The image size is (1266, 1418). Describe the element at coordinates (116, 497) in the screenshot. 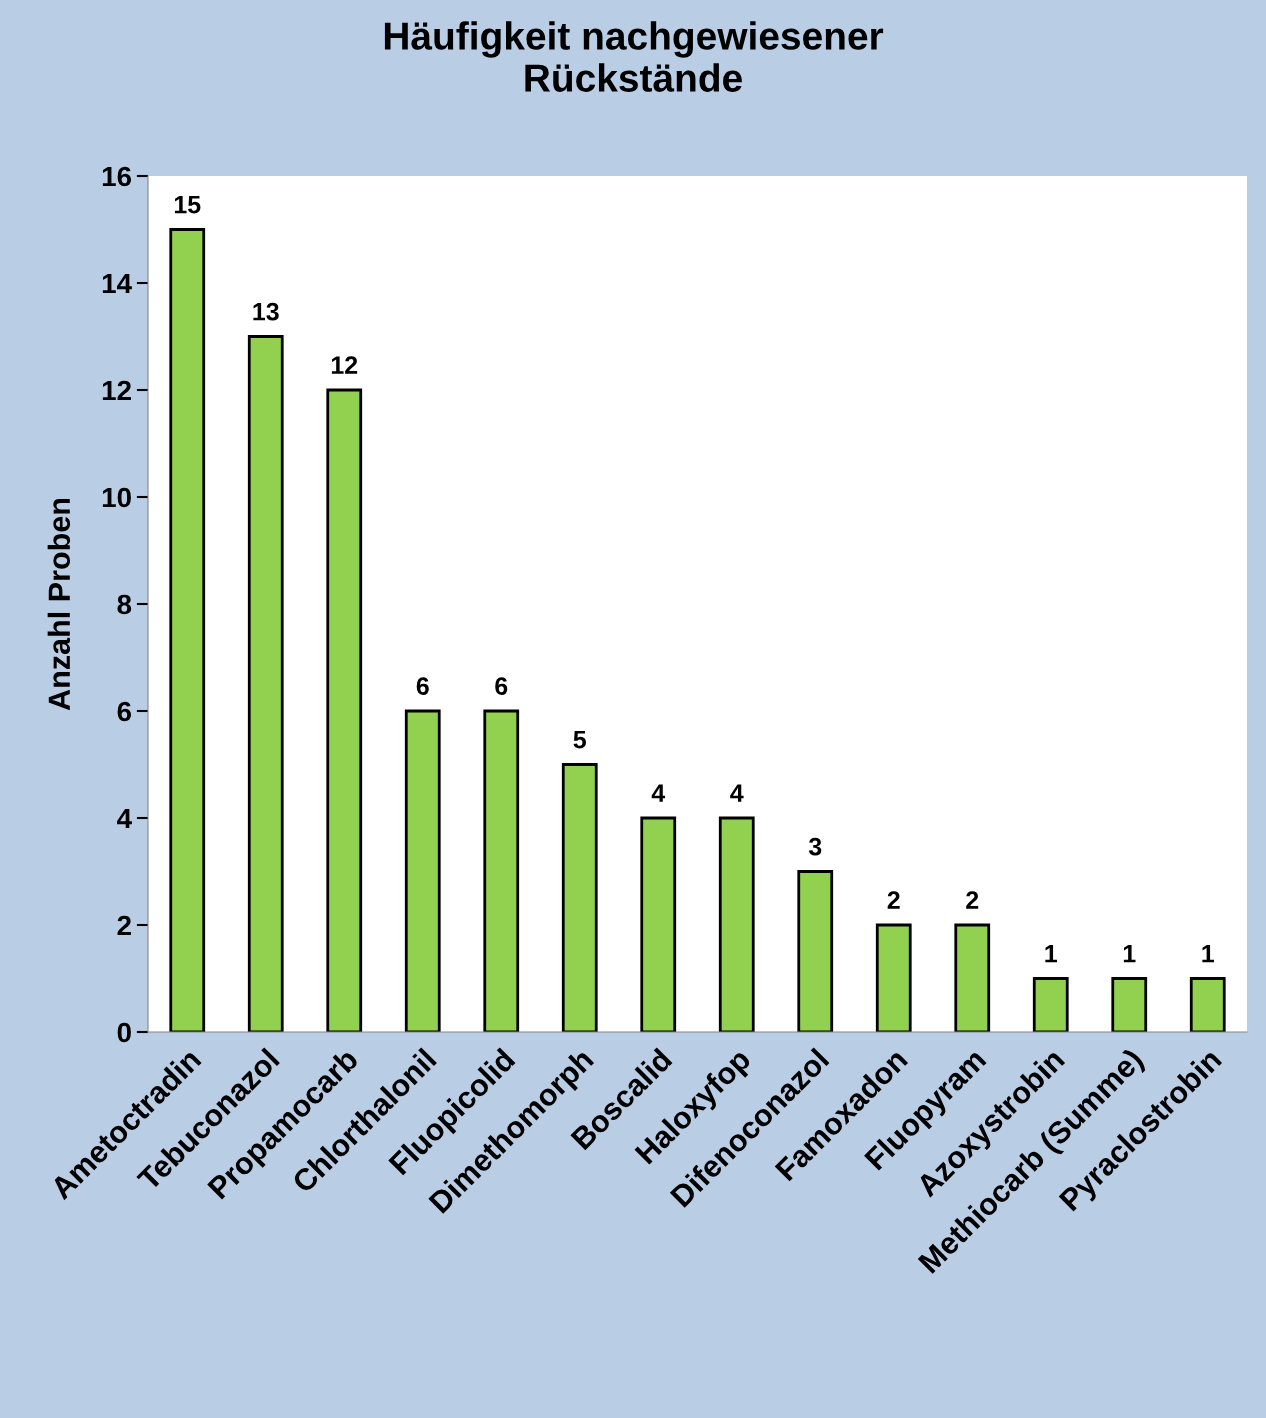

I see `y-tick-label: 10` at that location.